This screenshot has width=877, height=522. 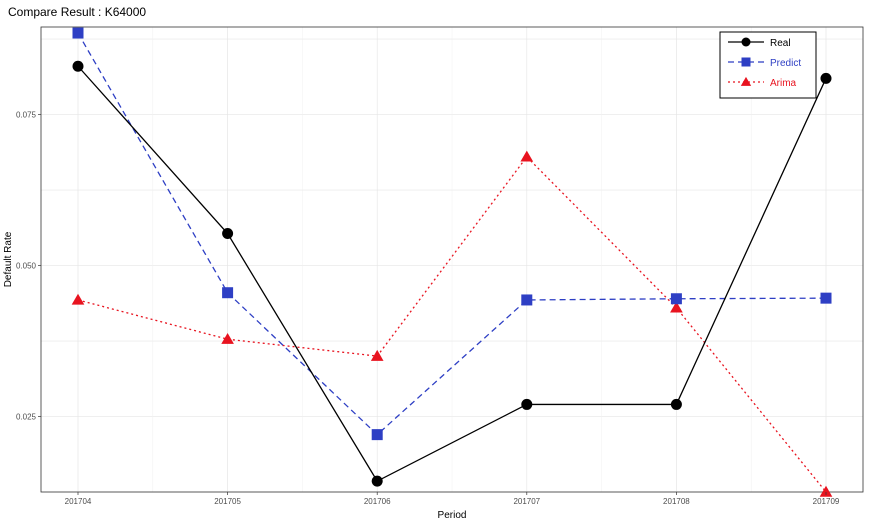 What do you see at coordinates (762, 82) in the screenshot?
I see `legend-item-arima: Arima` at bounding box center [762, 82].